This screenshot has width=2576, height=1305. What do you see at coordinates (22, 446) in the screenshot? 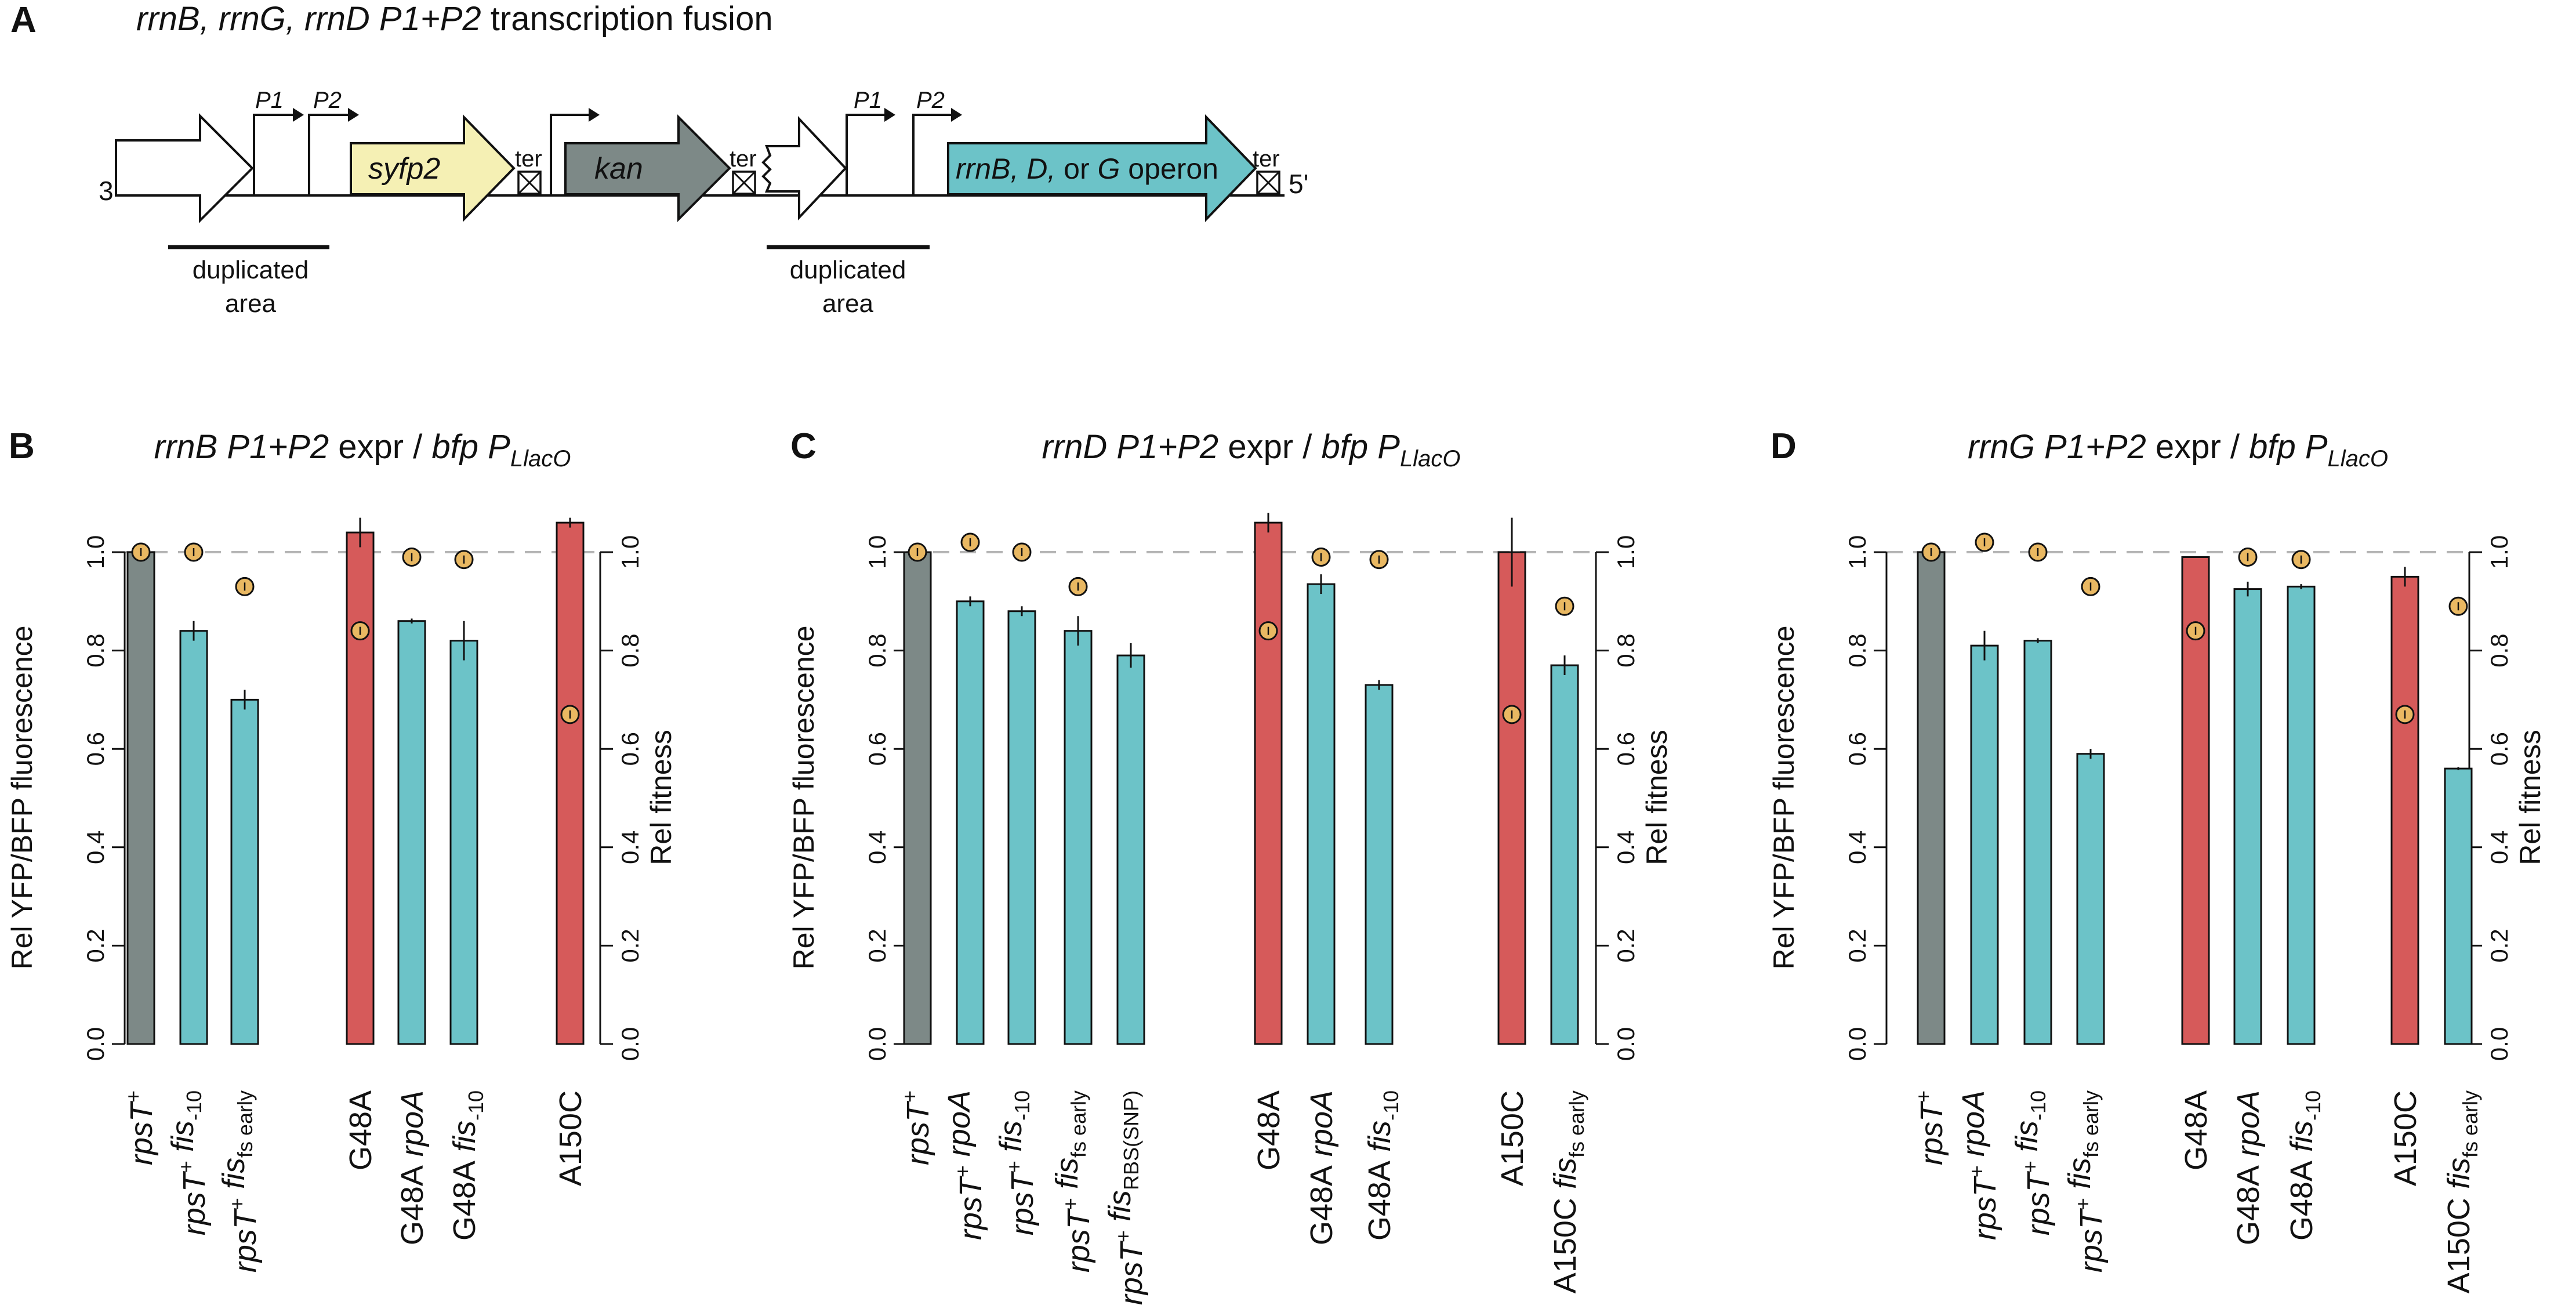
I see `panel-label-b: B` at bounding box center [22, 446].